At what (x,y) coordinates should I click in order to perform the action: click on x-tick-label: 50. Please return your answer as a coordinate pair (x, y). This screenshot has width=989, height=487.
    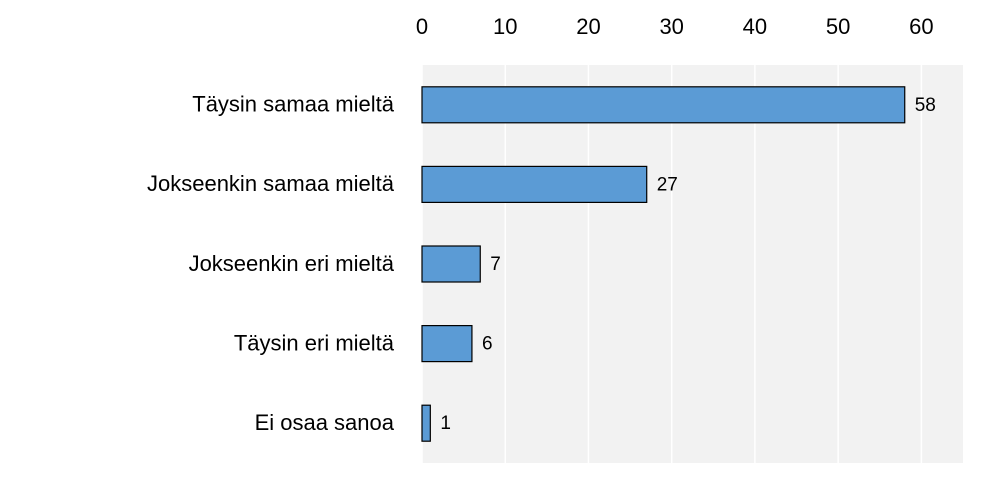
    Looking at the image, I should click on (838, 26).